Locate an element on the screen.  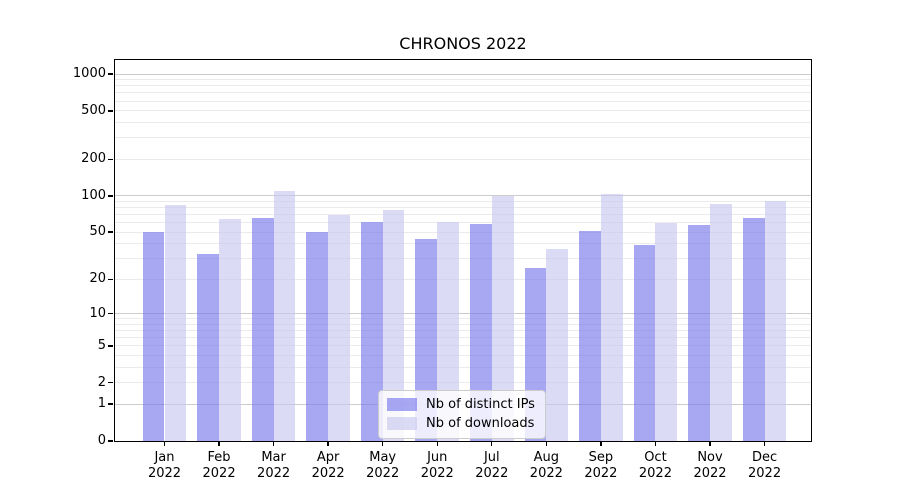
y-tick-label: 500 is located at coordinates (93, 110).